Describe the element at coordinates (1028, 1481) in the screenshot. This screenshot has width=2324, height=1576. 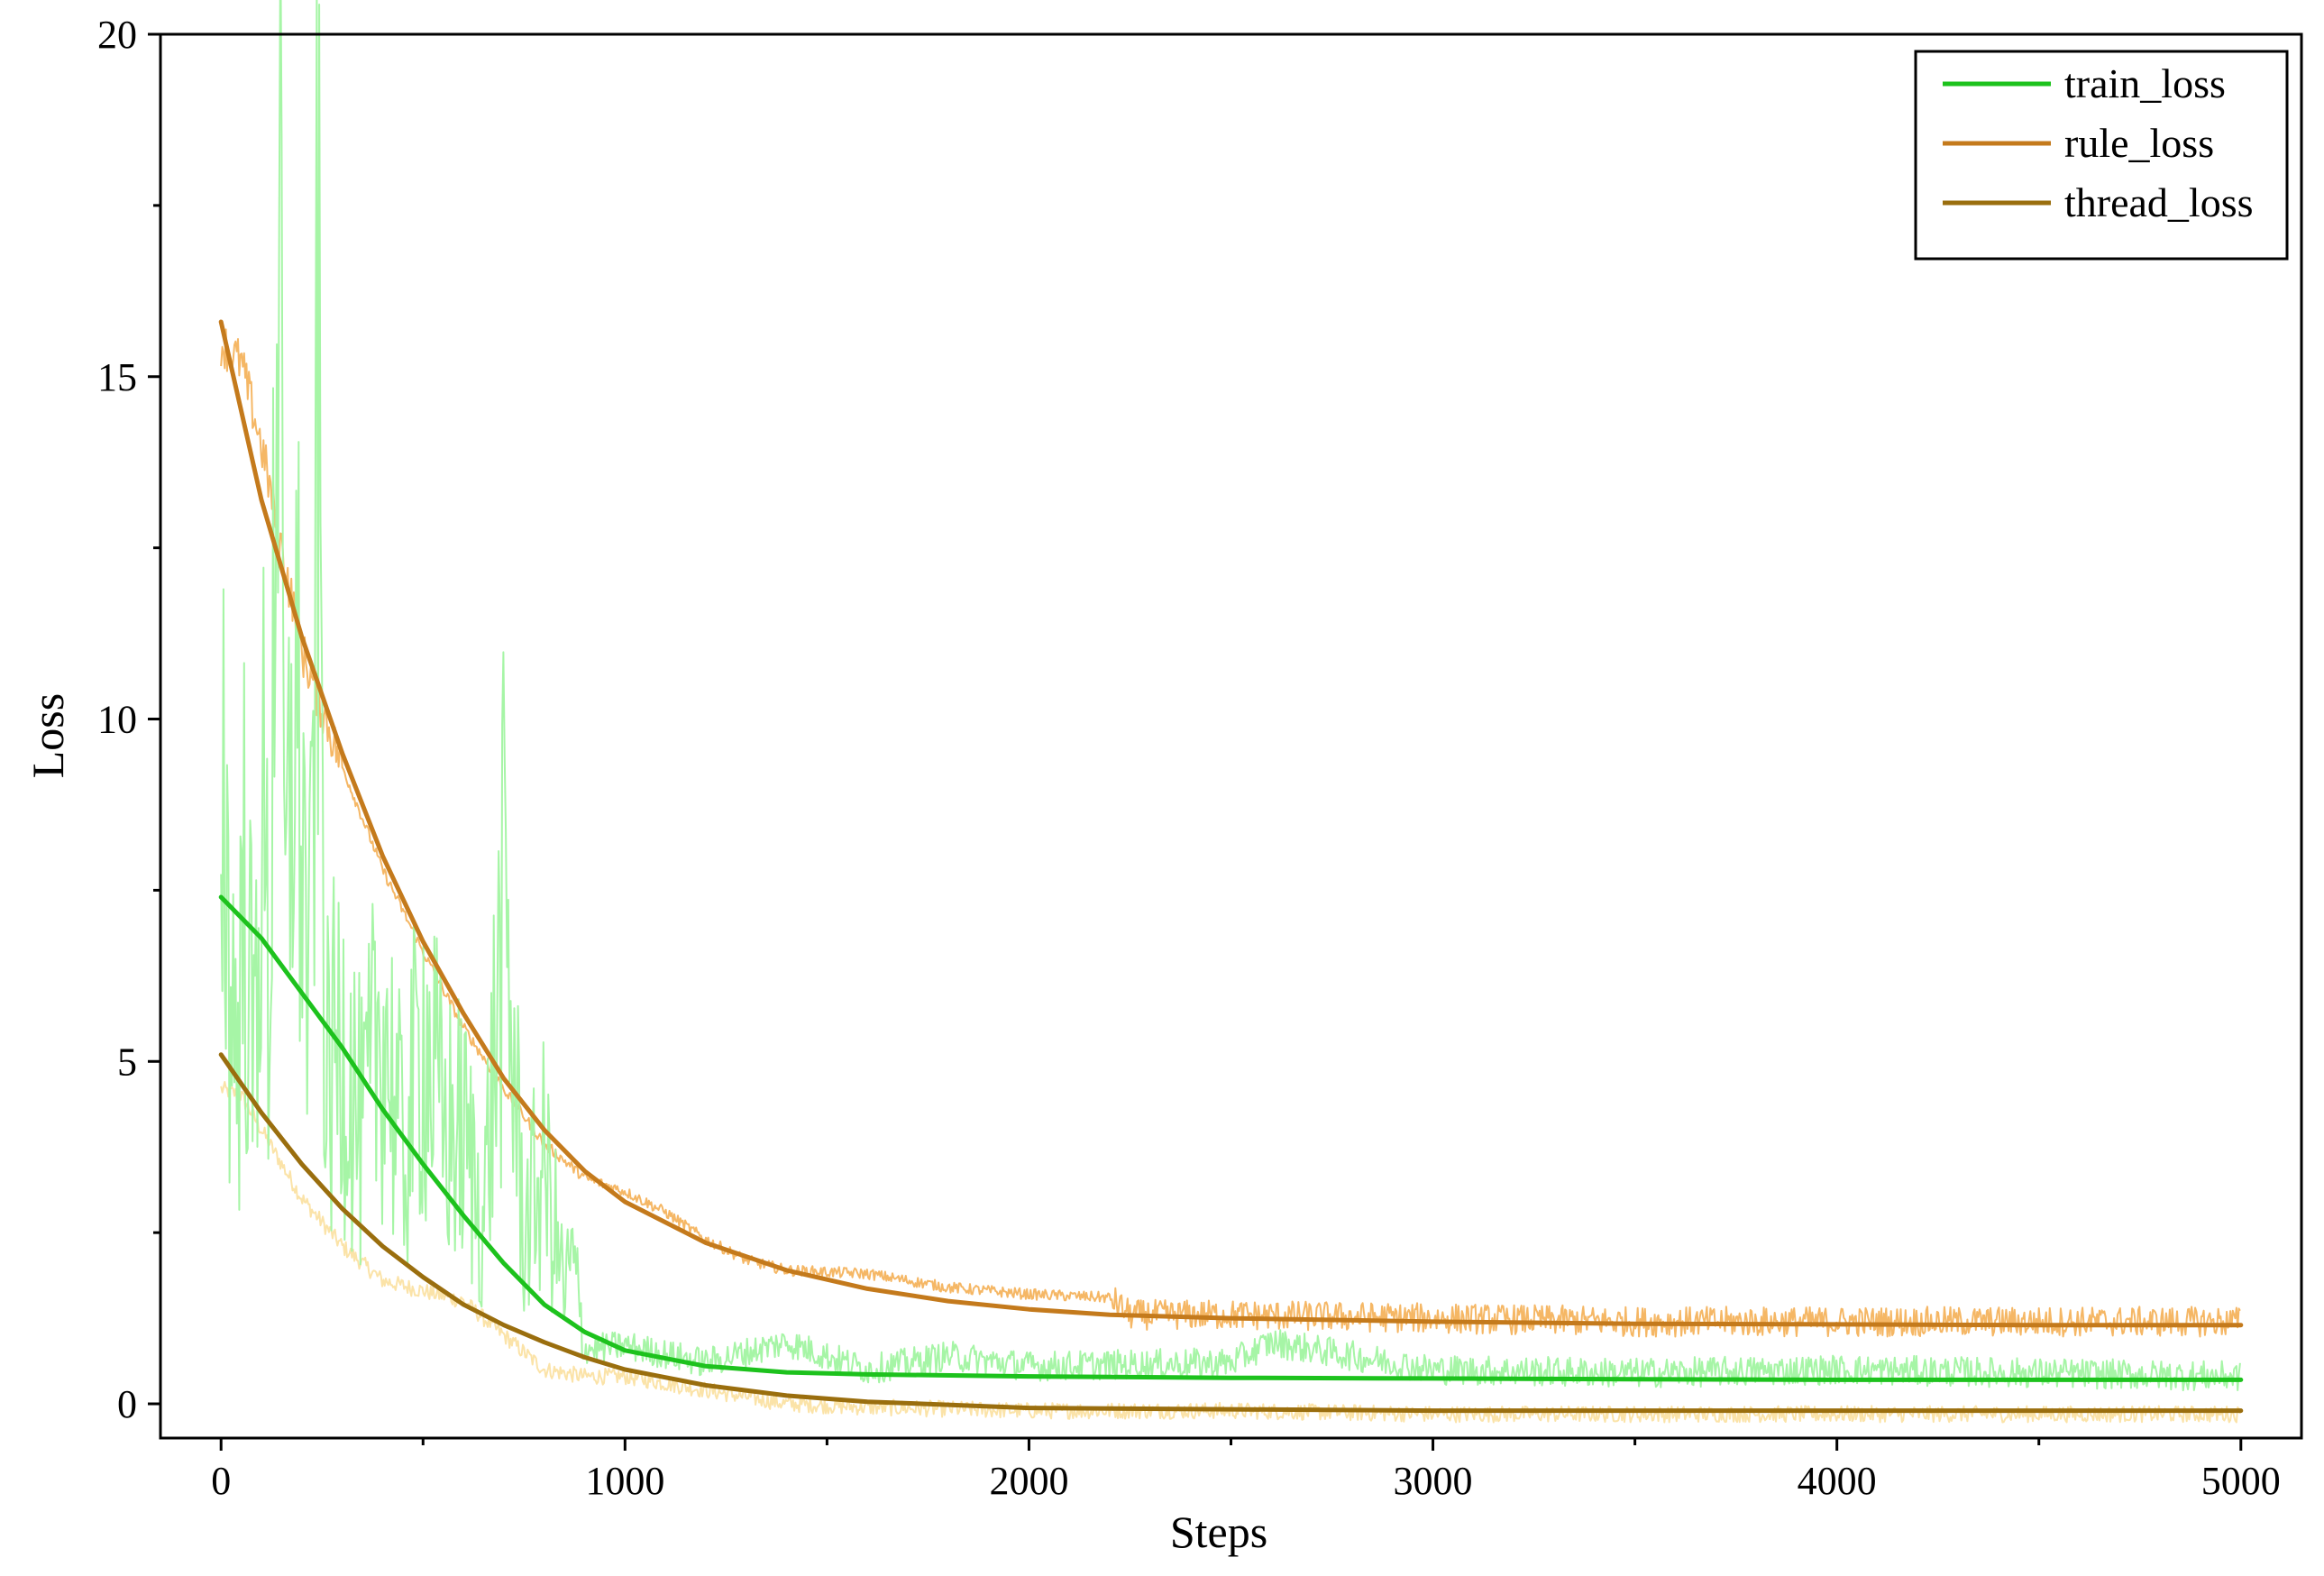
I see `x-tick-label: 2000` at that location.